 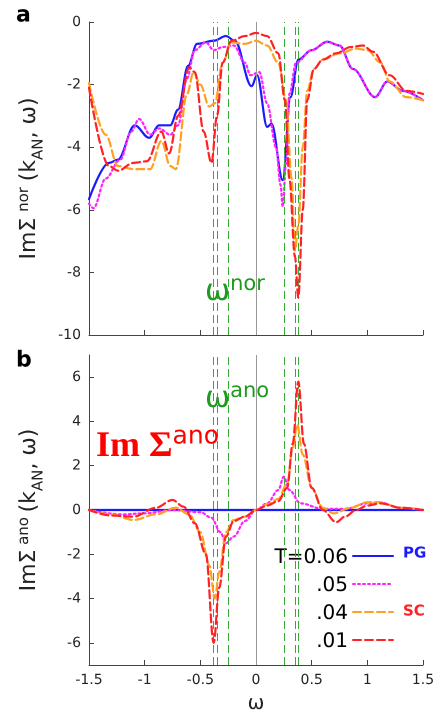 What do you see at coordinates (23, 15) in the screenshot?
I see `text: a` at bounding box center [23, 15].